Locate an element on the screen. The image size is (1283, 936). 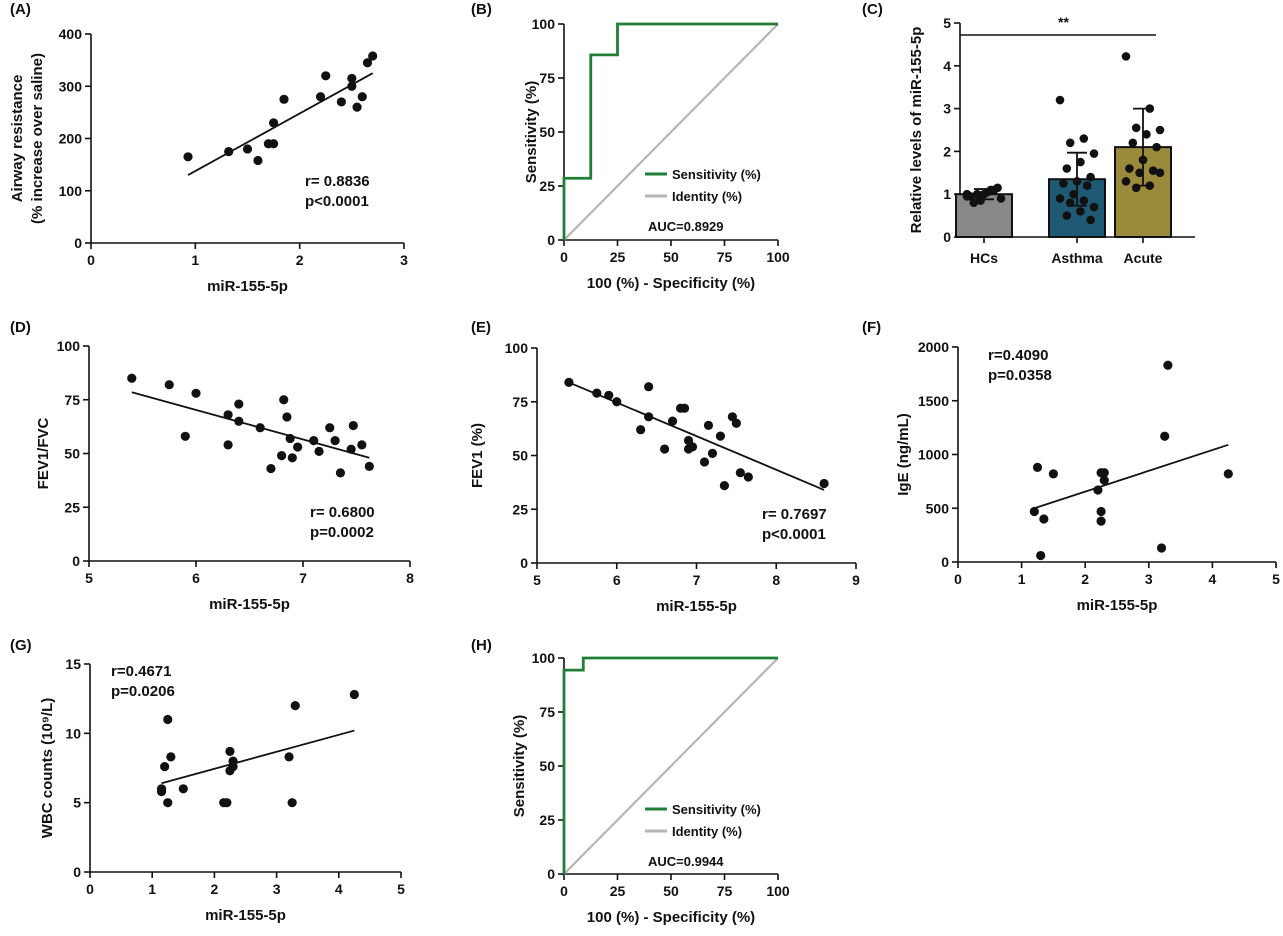
y-tick-label: 0 is located at coordinates (551, 874).